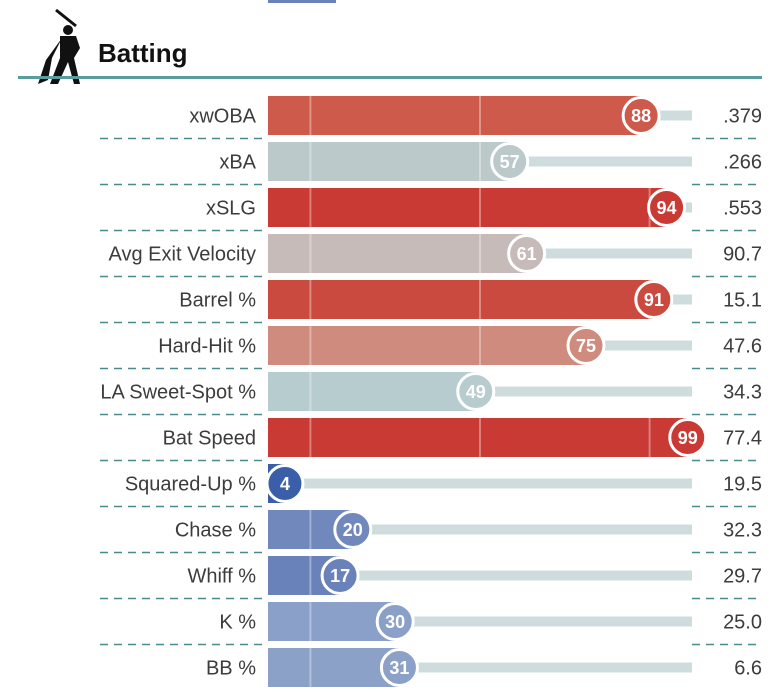 The width and height of the screenshot is (780, 692). Describe the element at coordinates (742, 531) in the screenshot. I see `metric-value: 32.3` at that location.